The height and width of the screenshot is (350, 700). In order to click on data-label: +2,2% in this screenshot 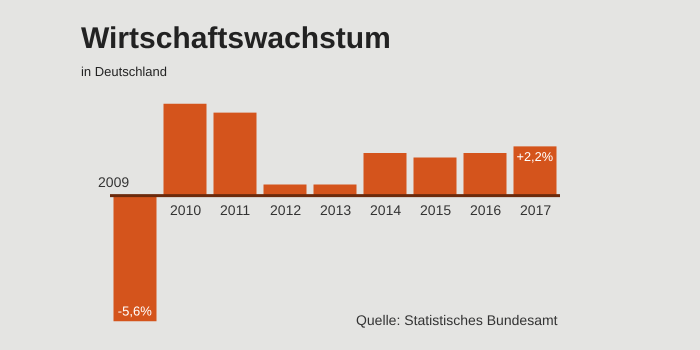, I will do `click(535, 156)`.